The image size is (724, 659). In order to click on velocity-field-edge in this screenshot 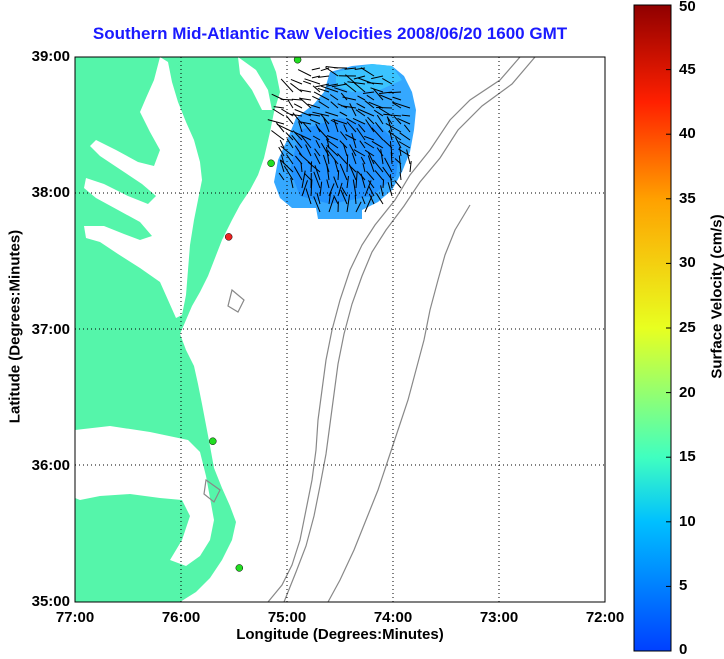, I will do `click(369, 78)`.